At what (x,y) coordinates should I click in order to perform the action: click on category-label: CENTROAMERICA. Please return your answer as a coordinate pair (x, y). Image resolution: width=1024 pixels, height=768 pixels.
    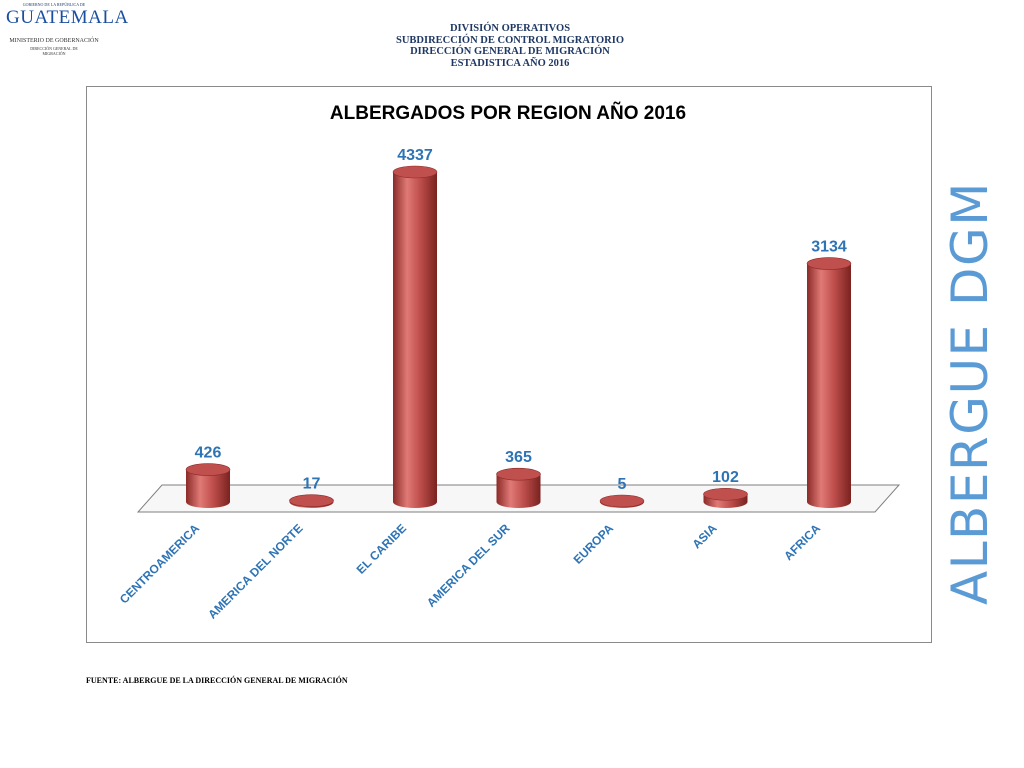
    Looking at the image, I should click on (160, 564).